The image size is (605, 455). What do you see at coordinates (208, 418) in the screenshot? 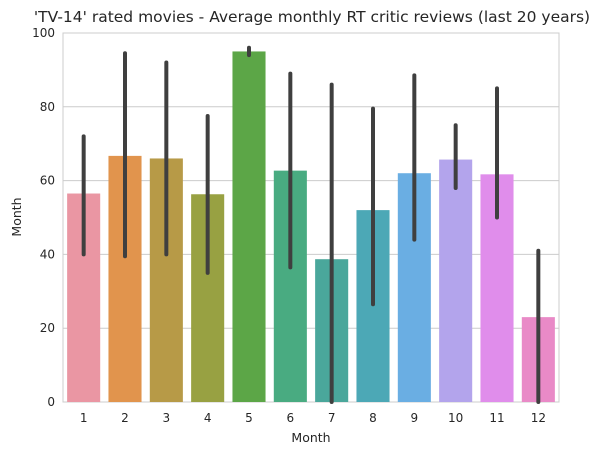
I see `x-tick-label: 4` at bounding box center [208, 418].